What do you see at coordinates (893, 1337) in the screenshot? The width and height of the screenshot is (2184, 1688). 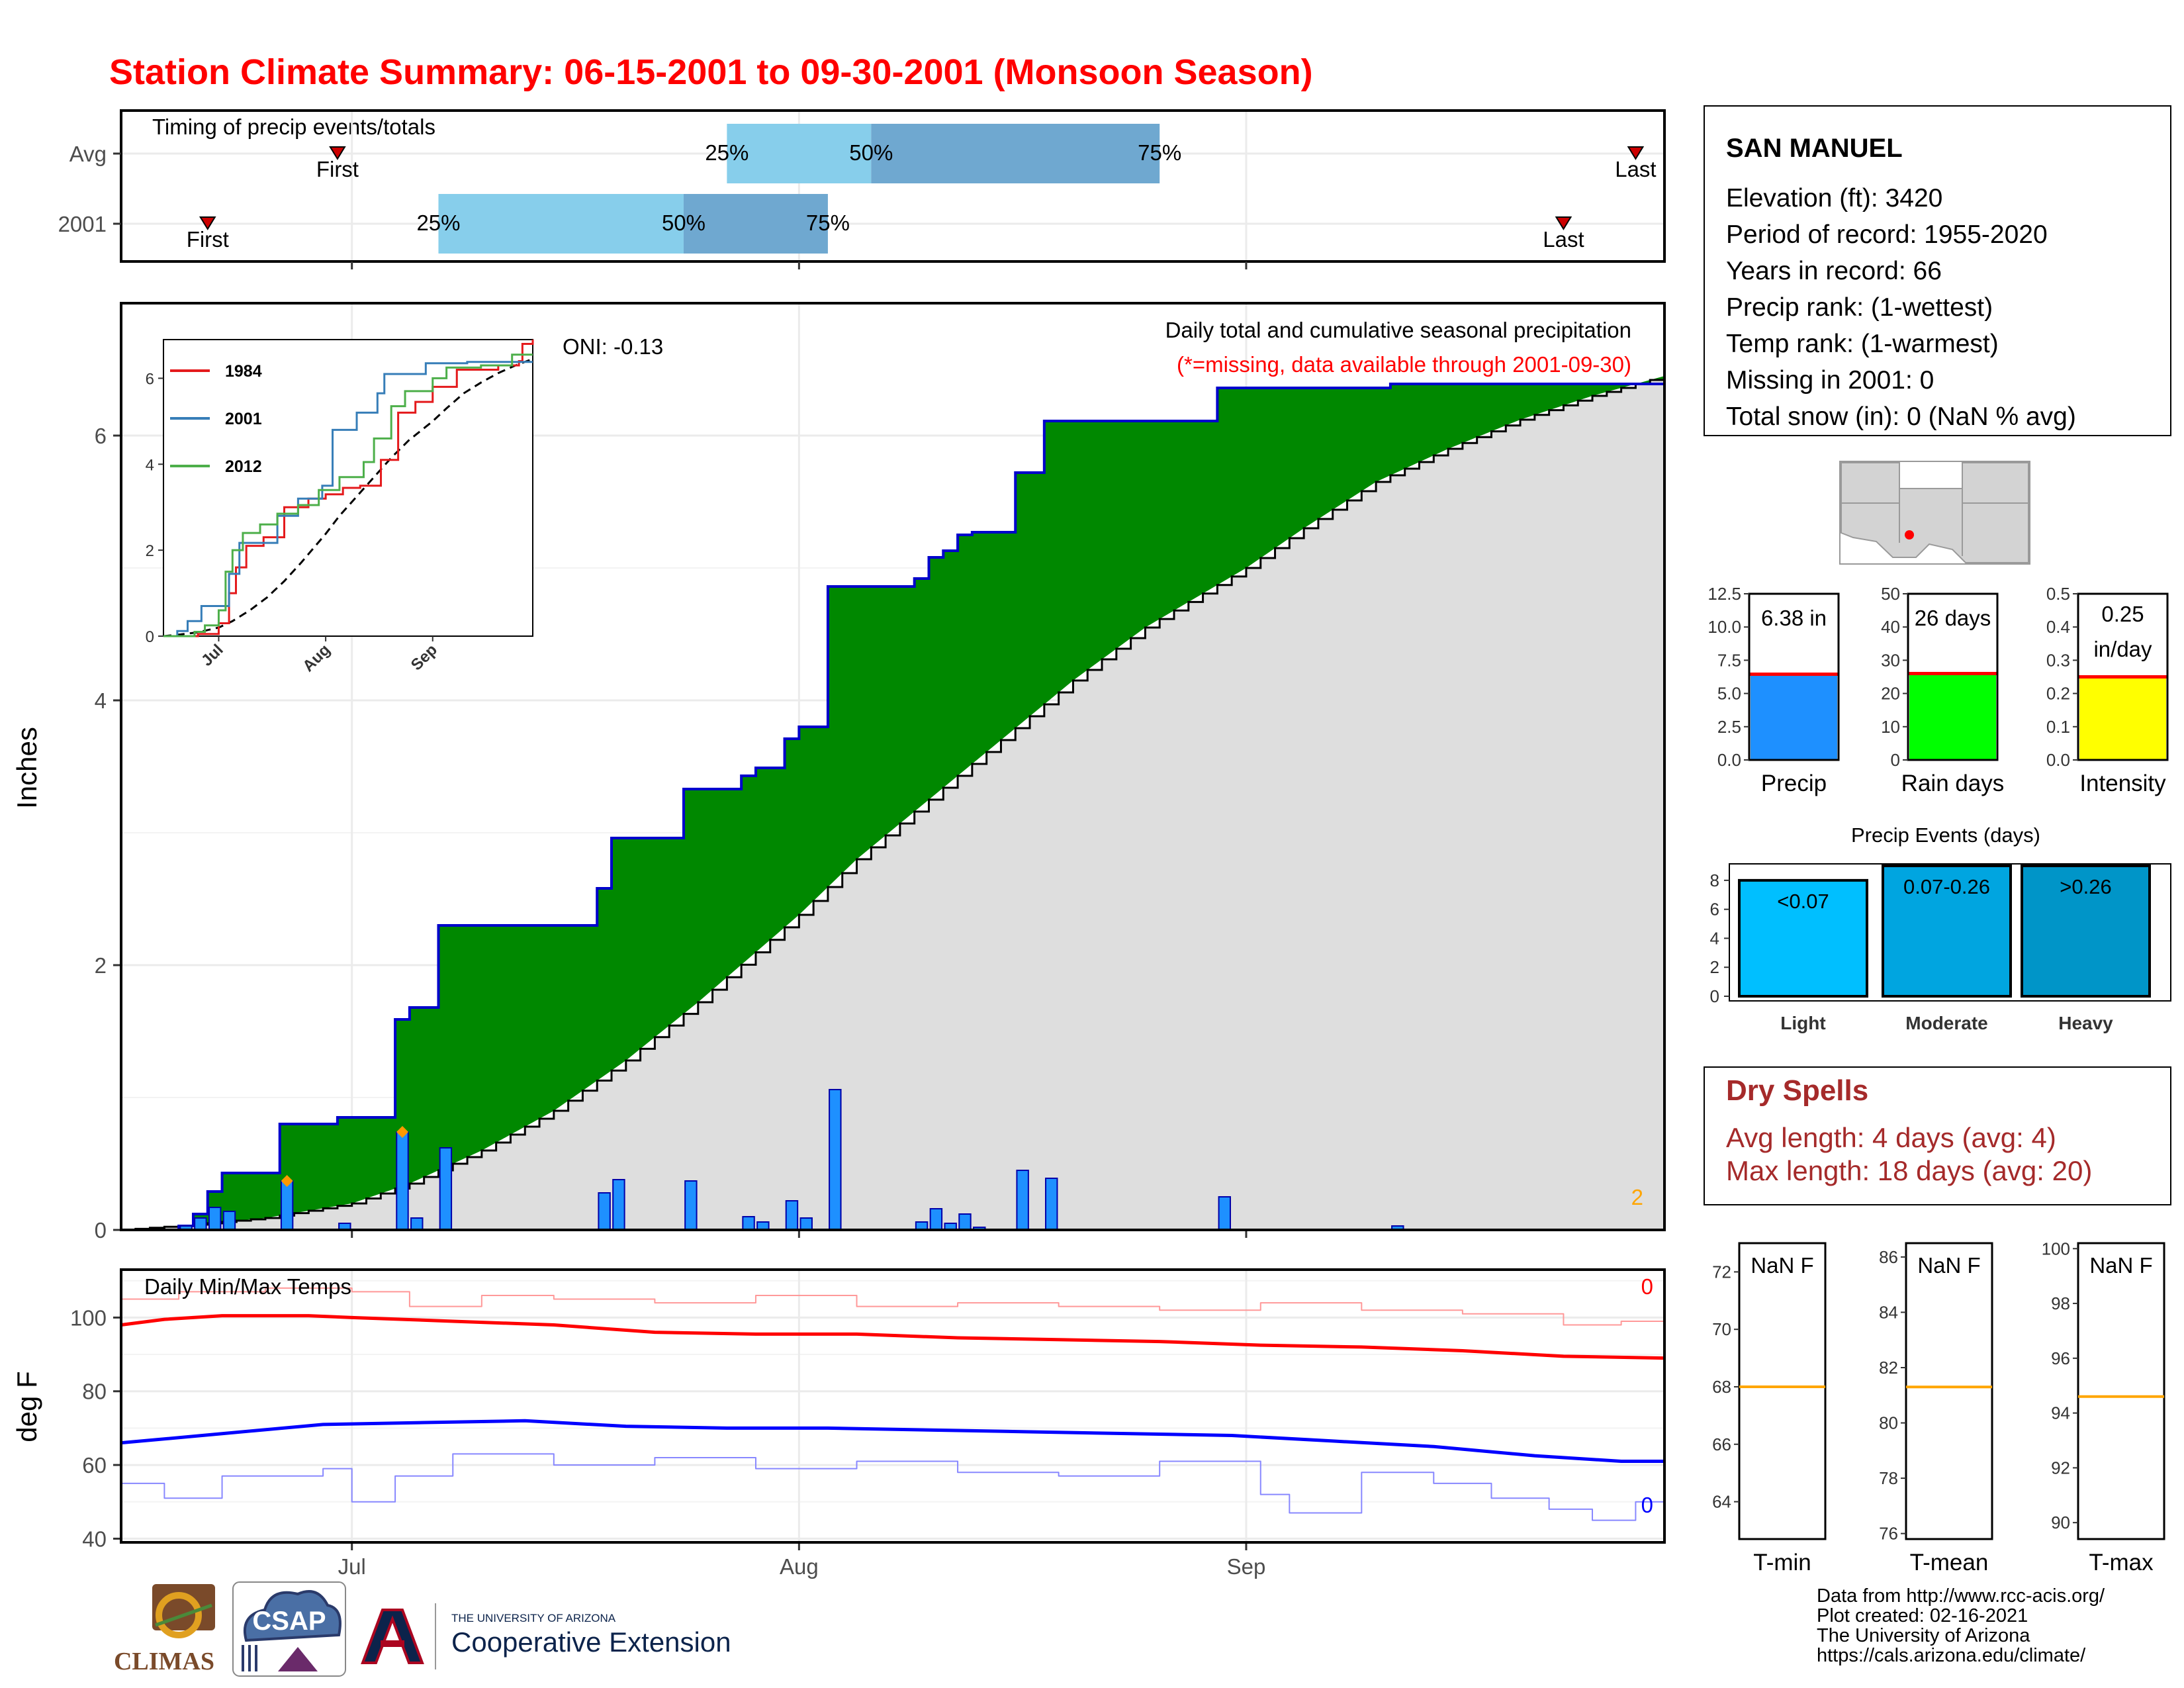 I see `temp-line-tmax-avg` at bounding box center [893, 1337].